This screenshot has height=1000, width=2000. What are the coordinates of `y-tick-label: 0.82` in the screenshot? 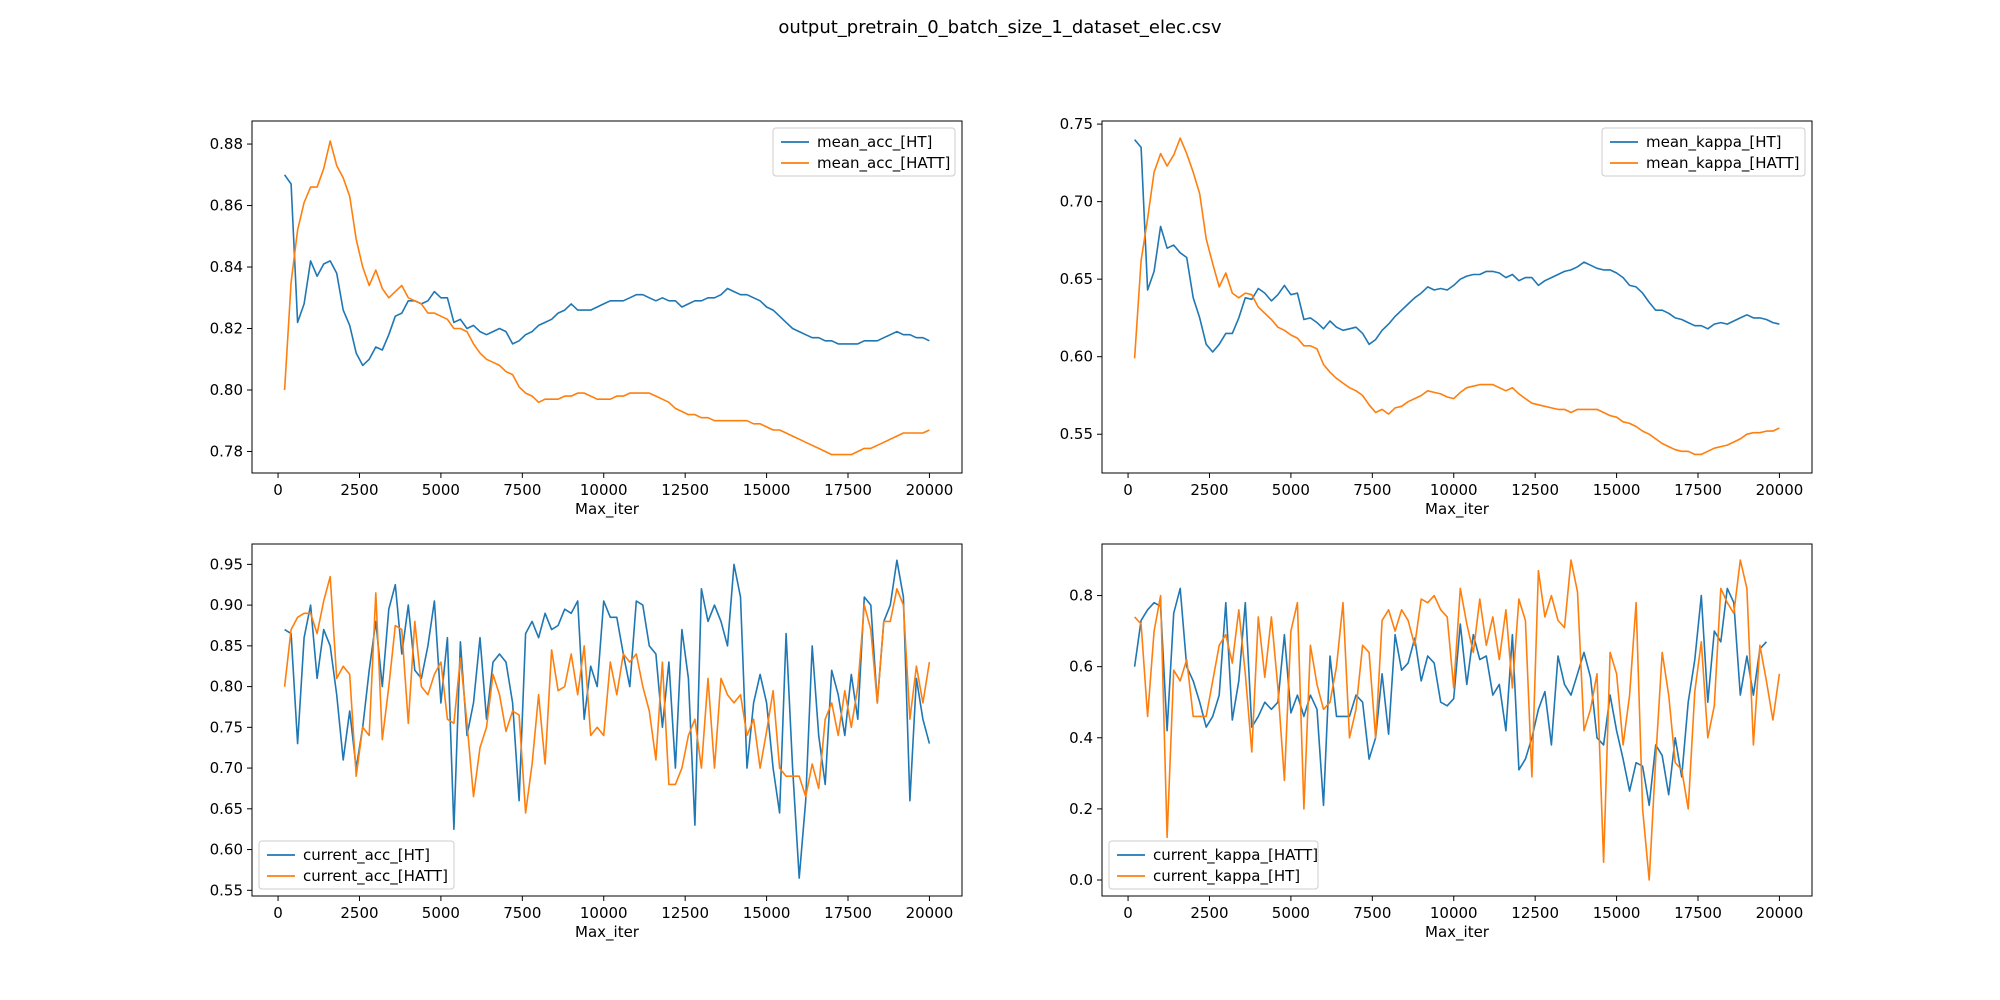 It's located at (226, 329).